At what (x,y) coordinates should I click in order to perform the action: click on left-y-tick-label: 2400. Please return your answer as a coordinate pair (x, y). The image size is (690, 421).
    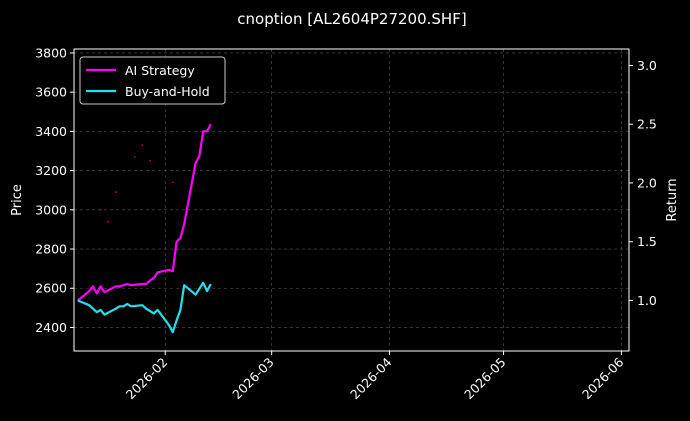
    Looking at the image, I should click on (51, 327).